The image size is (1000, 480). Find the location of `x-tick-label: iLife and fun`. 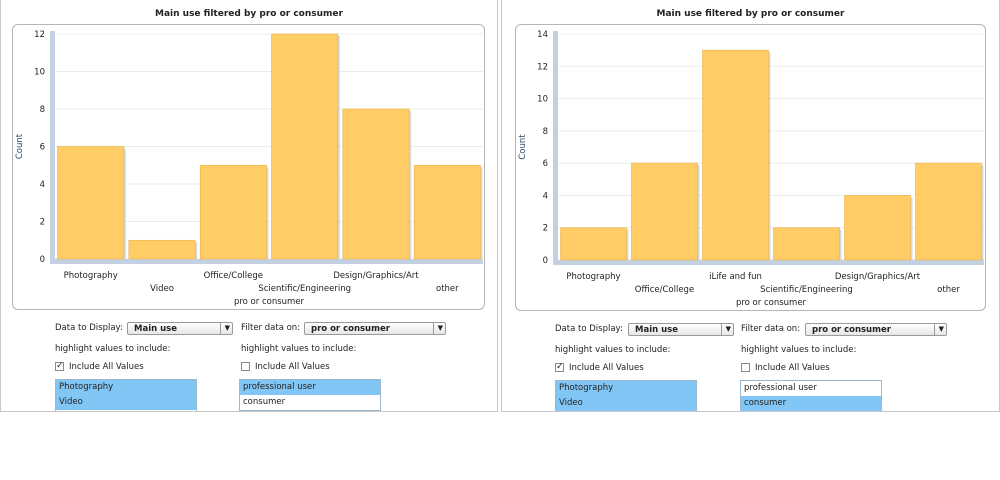

x-tick-label: iLife and fun is located at coordinates (735, 277).